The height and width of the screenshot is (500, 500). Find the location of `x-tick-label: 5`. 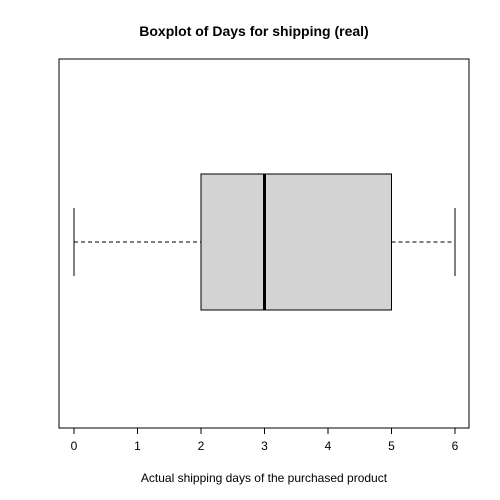

x-tick-label: 5 is located at coordinates (391, 446).